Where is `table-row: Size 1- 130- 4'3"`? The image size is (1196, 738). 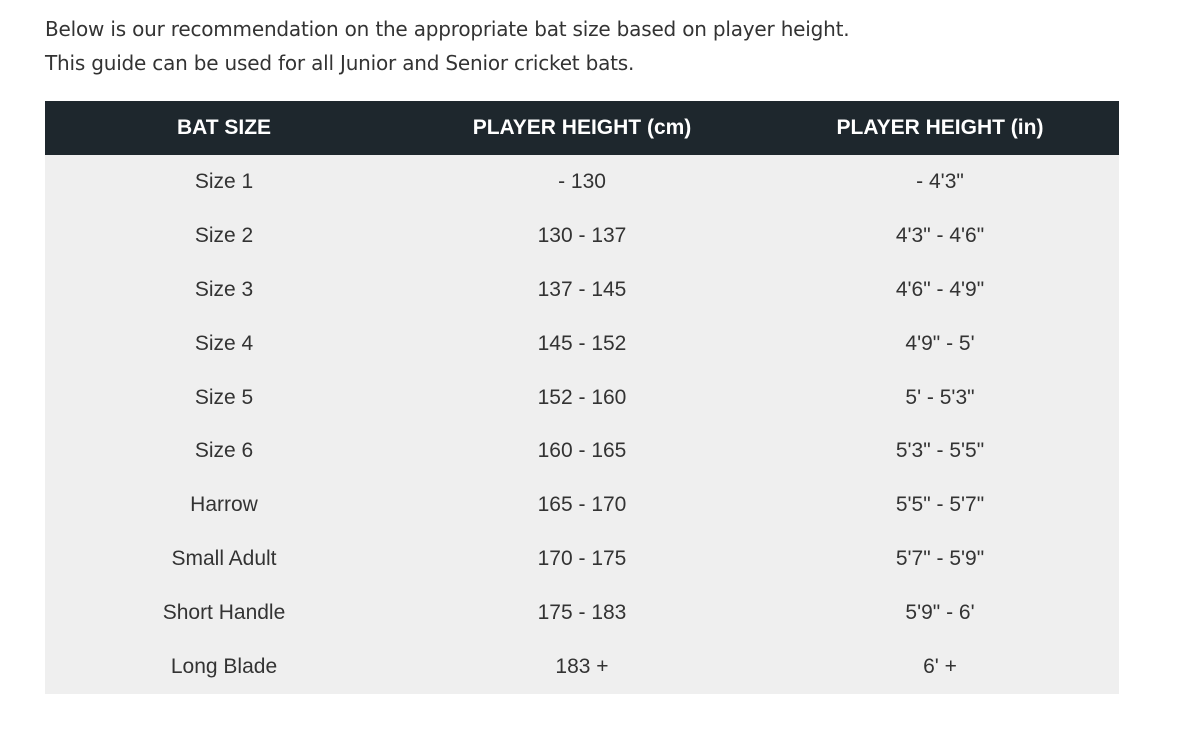 table-row: Size 1- 130- 4'3" is located at coordinates (582, 182).